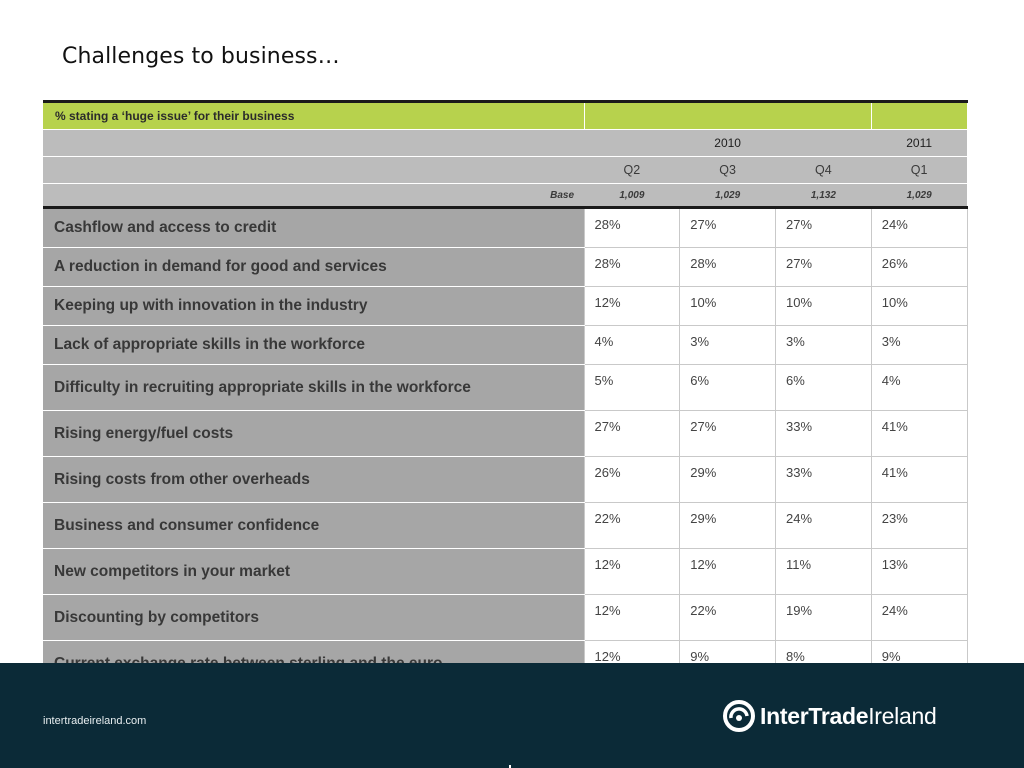 This screenshot has width=1024, height=768. What do you see at coordinates (313, 433) in the screenshot?
I see `row-label: Rising energy/fuel costs` at bounding box center [313, 433].